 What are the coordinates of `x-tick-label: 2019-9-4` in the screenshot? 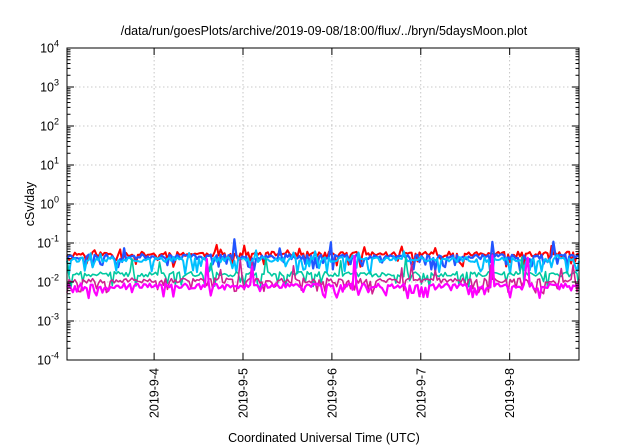 It's located at (155, 393).